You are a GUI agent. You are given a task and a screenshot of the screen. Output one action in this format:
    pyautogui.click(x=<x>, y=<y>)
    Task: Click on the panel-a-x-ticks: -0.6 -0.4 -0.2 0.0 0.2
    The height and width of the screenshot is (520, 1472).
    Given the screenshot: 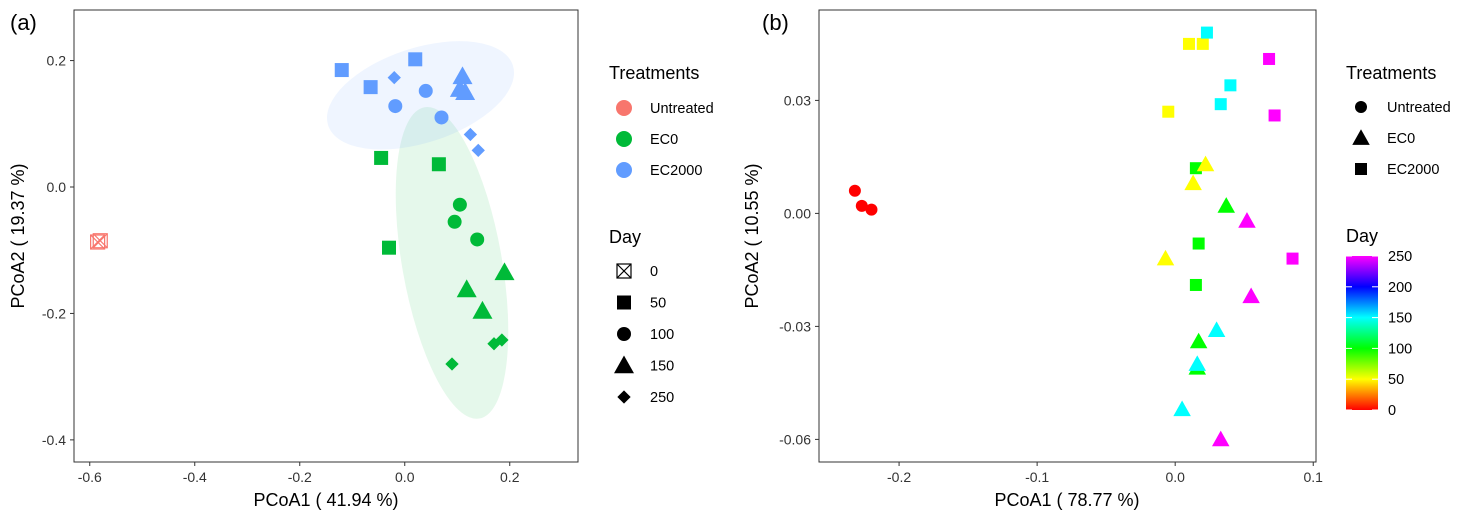 What is the action you would take?
    pyautogui.click(x=299, y=473)
    